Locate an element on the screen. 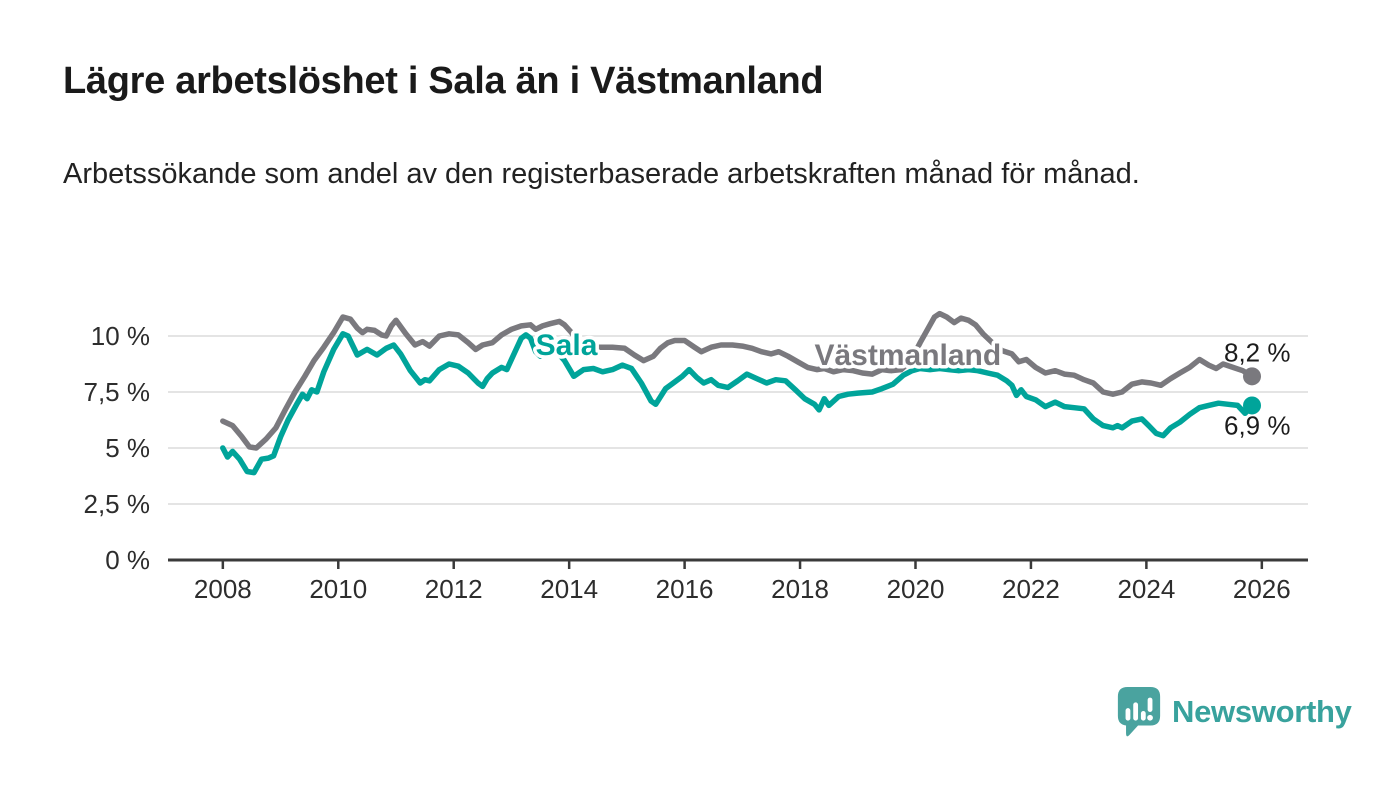 This screenshot has height=794, width=1400. x-axis-tick-label: 2024 is located at coordinates (1146, 589).